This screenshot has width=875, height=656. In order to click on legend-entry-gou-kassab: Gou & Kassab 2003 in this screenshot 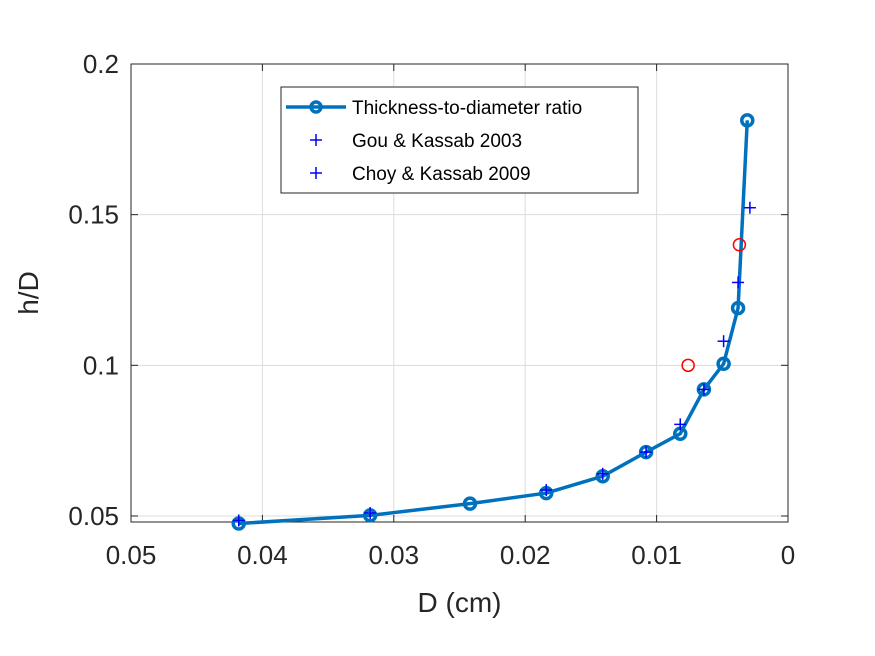, I will do `click(437, 141)`.